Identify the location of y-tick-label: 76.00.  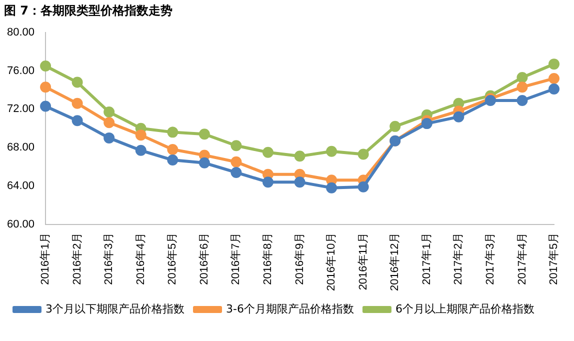
(20, 70).